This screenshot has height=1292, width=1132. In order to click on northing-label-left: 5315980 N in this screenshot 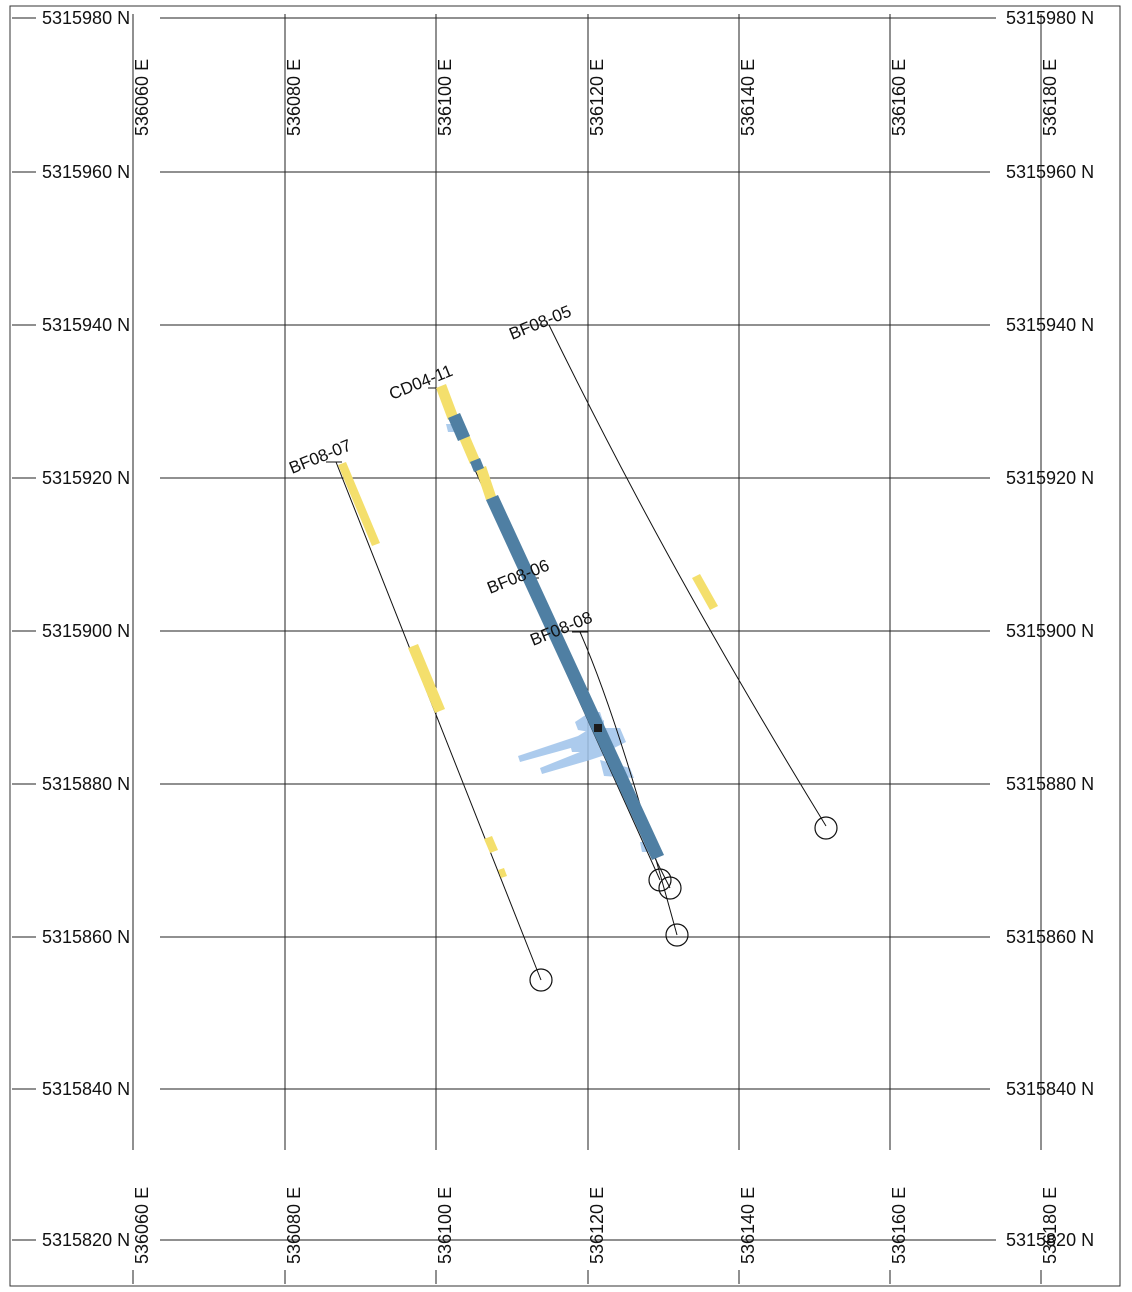, I will do `click(86, 18)`.